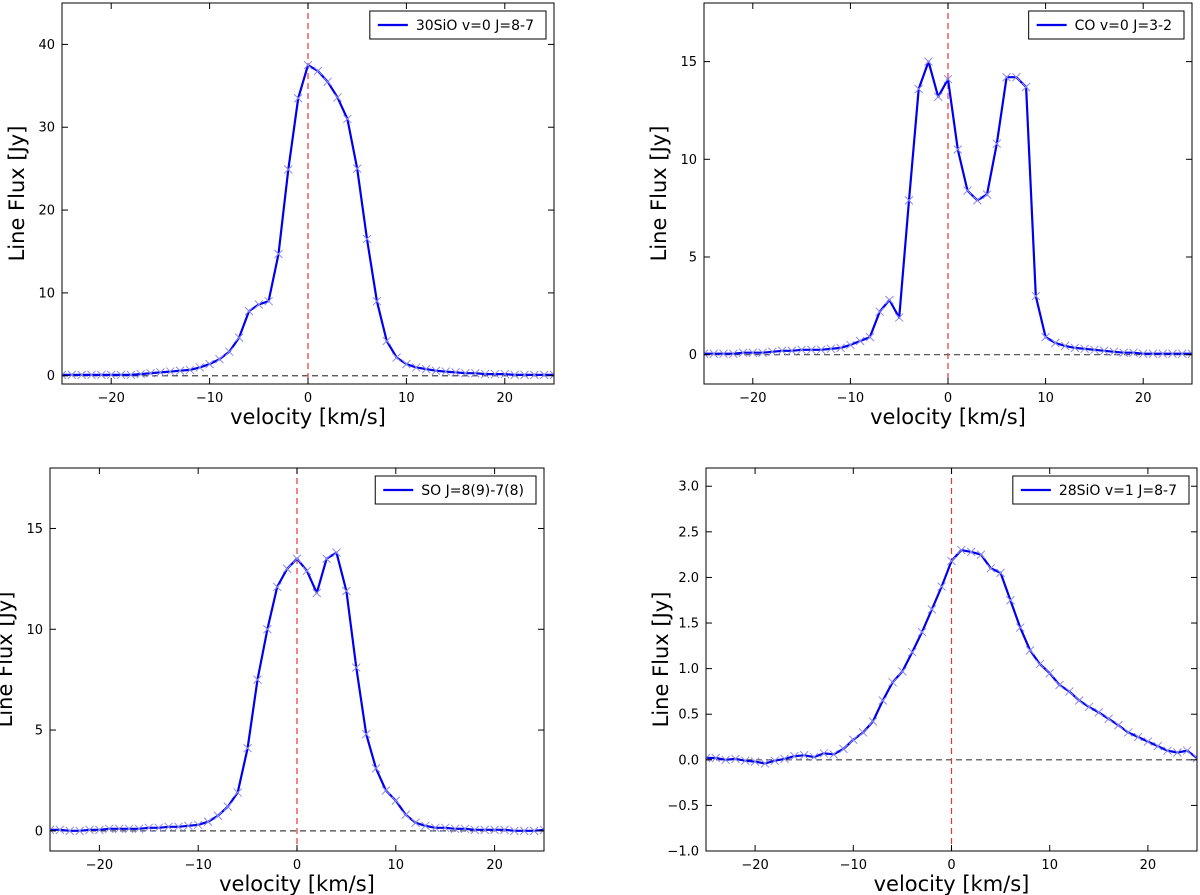 The width and height of the screenshot is (1200, 895). Describe the element at coordinates (458, 25) in the screenshot. I see `legend: 30SiO v=0 J=8-7` at that location.